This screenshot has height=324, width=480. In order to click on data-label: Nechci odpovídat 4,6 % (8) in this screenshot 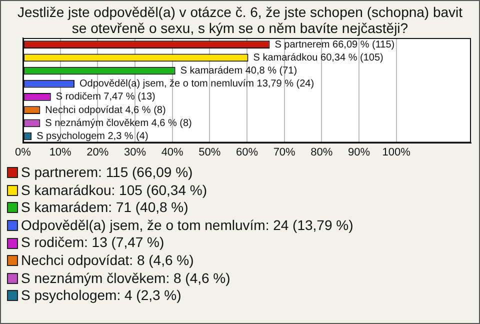, I will do `click(105, 110)`.